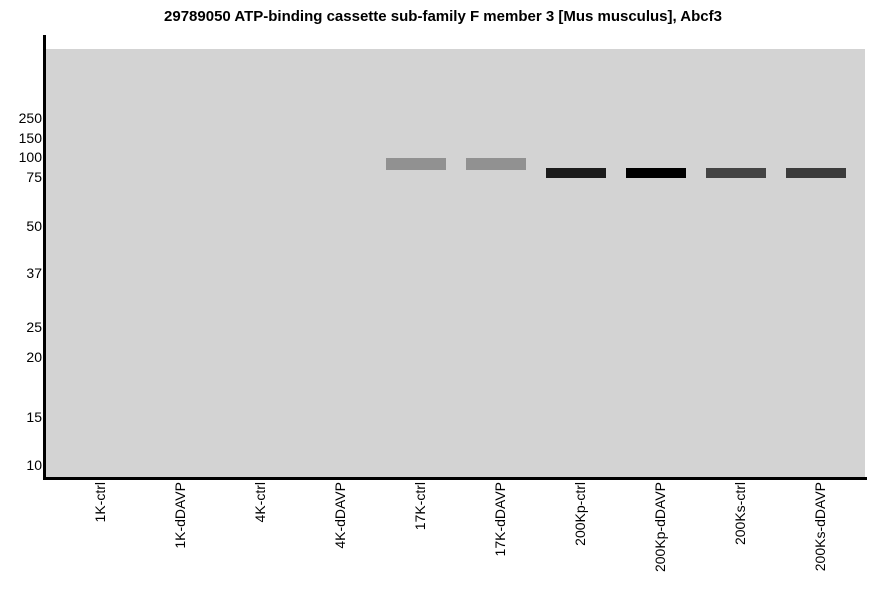  Describe the element at coordinates (660, 527) in the screenshot. I see `lane-label-200Kp-dDAVP: 200Kp-dDAVP` at that location.